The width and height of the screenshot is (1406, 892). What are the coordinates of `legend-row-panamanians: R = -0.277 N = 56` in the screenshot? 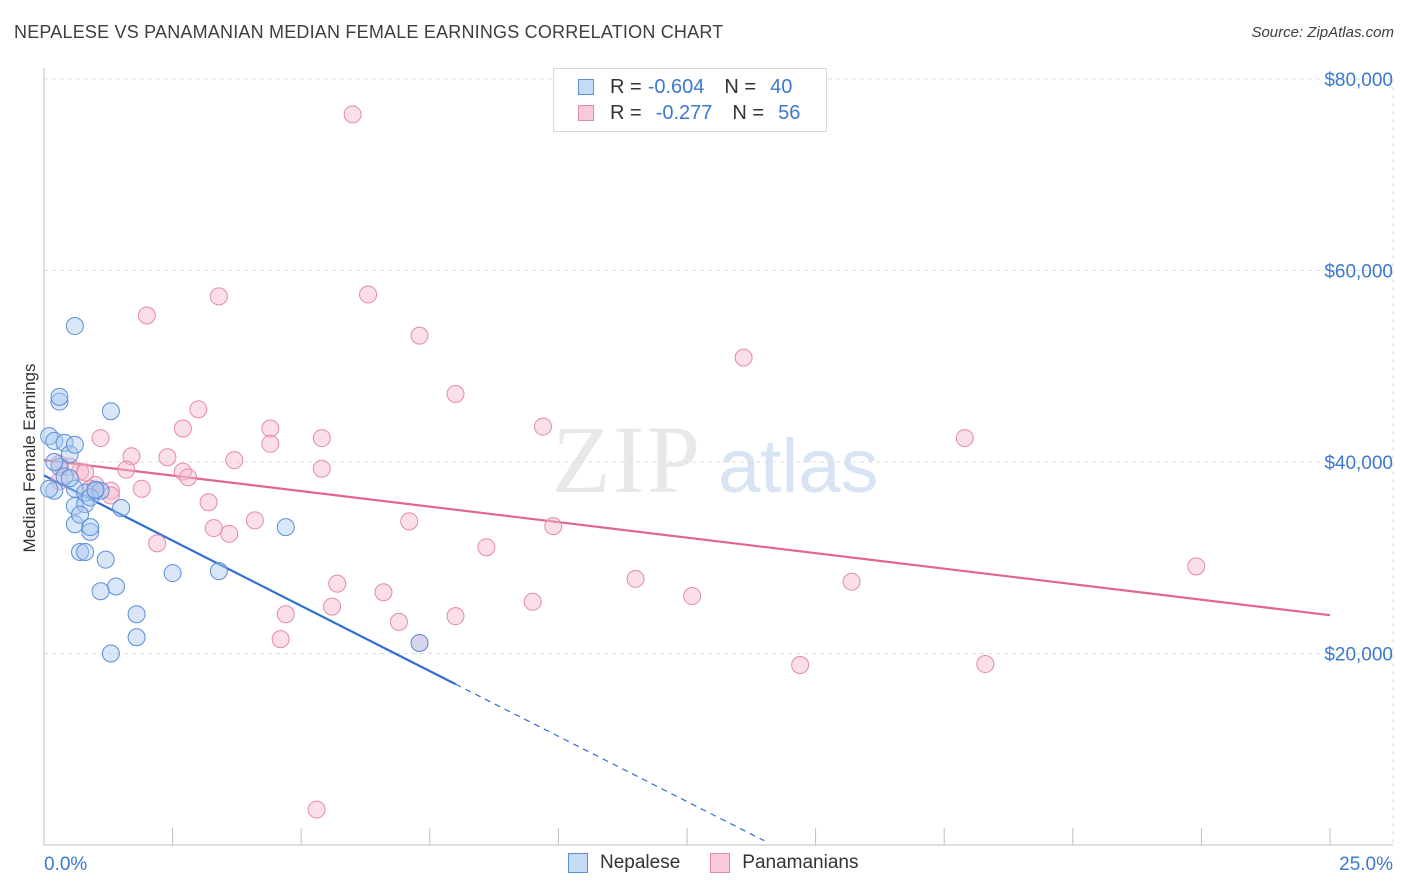 It's located at (689, 113).